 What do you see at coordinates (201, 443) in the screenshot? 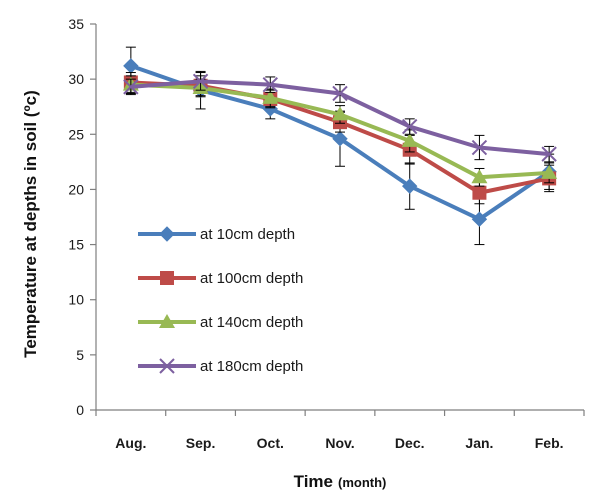
I see `x-tick-label: Sep.` at bounding box center [201, 443].